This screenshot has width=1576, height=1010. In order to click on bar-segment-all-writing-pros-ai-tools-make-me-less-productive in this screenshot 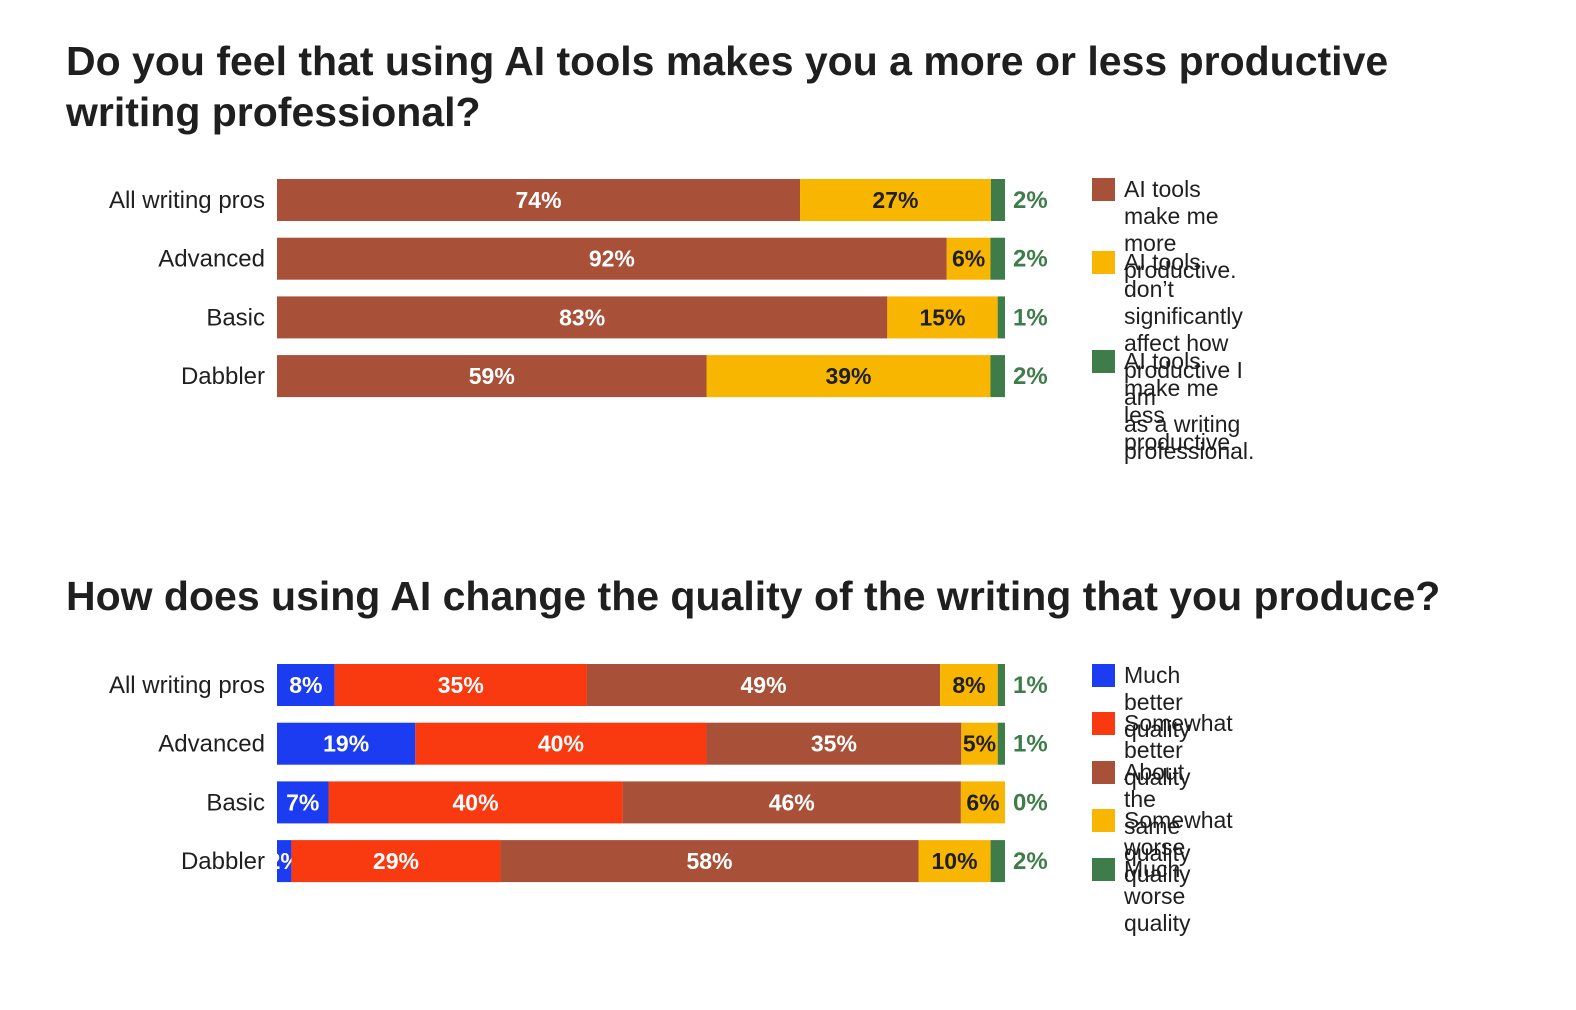, I will do `click(997, 200)`.